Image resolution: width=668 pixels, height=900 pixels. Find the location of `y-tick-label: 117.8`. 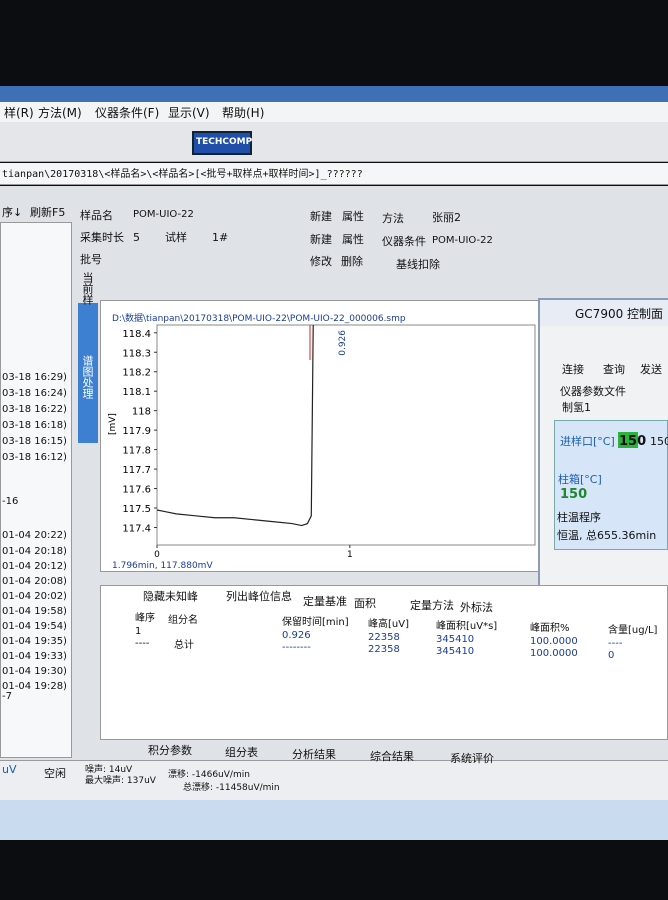

y-tick-label: 117.8 is located at coordinates (136, 451).